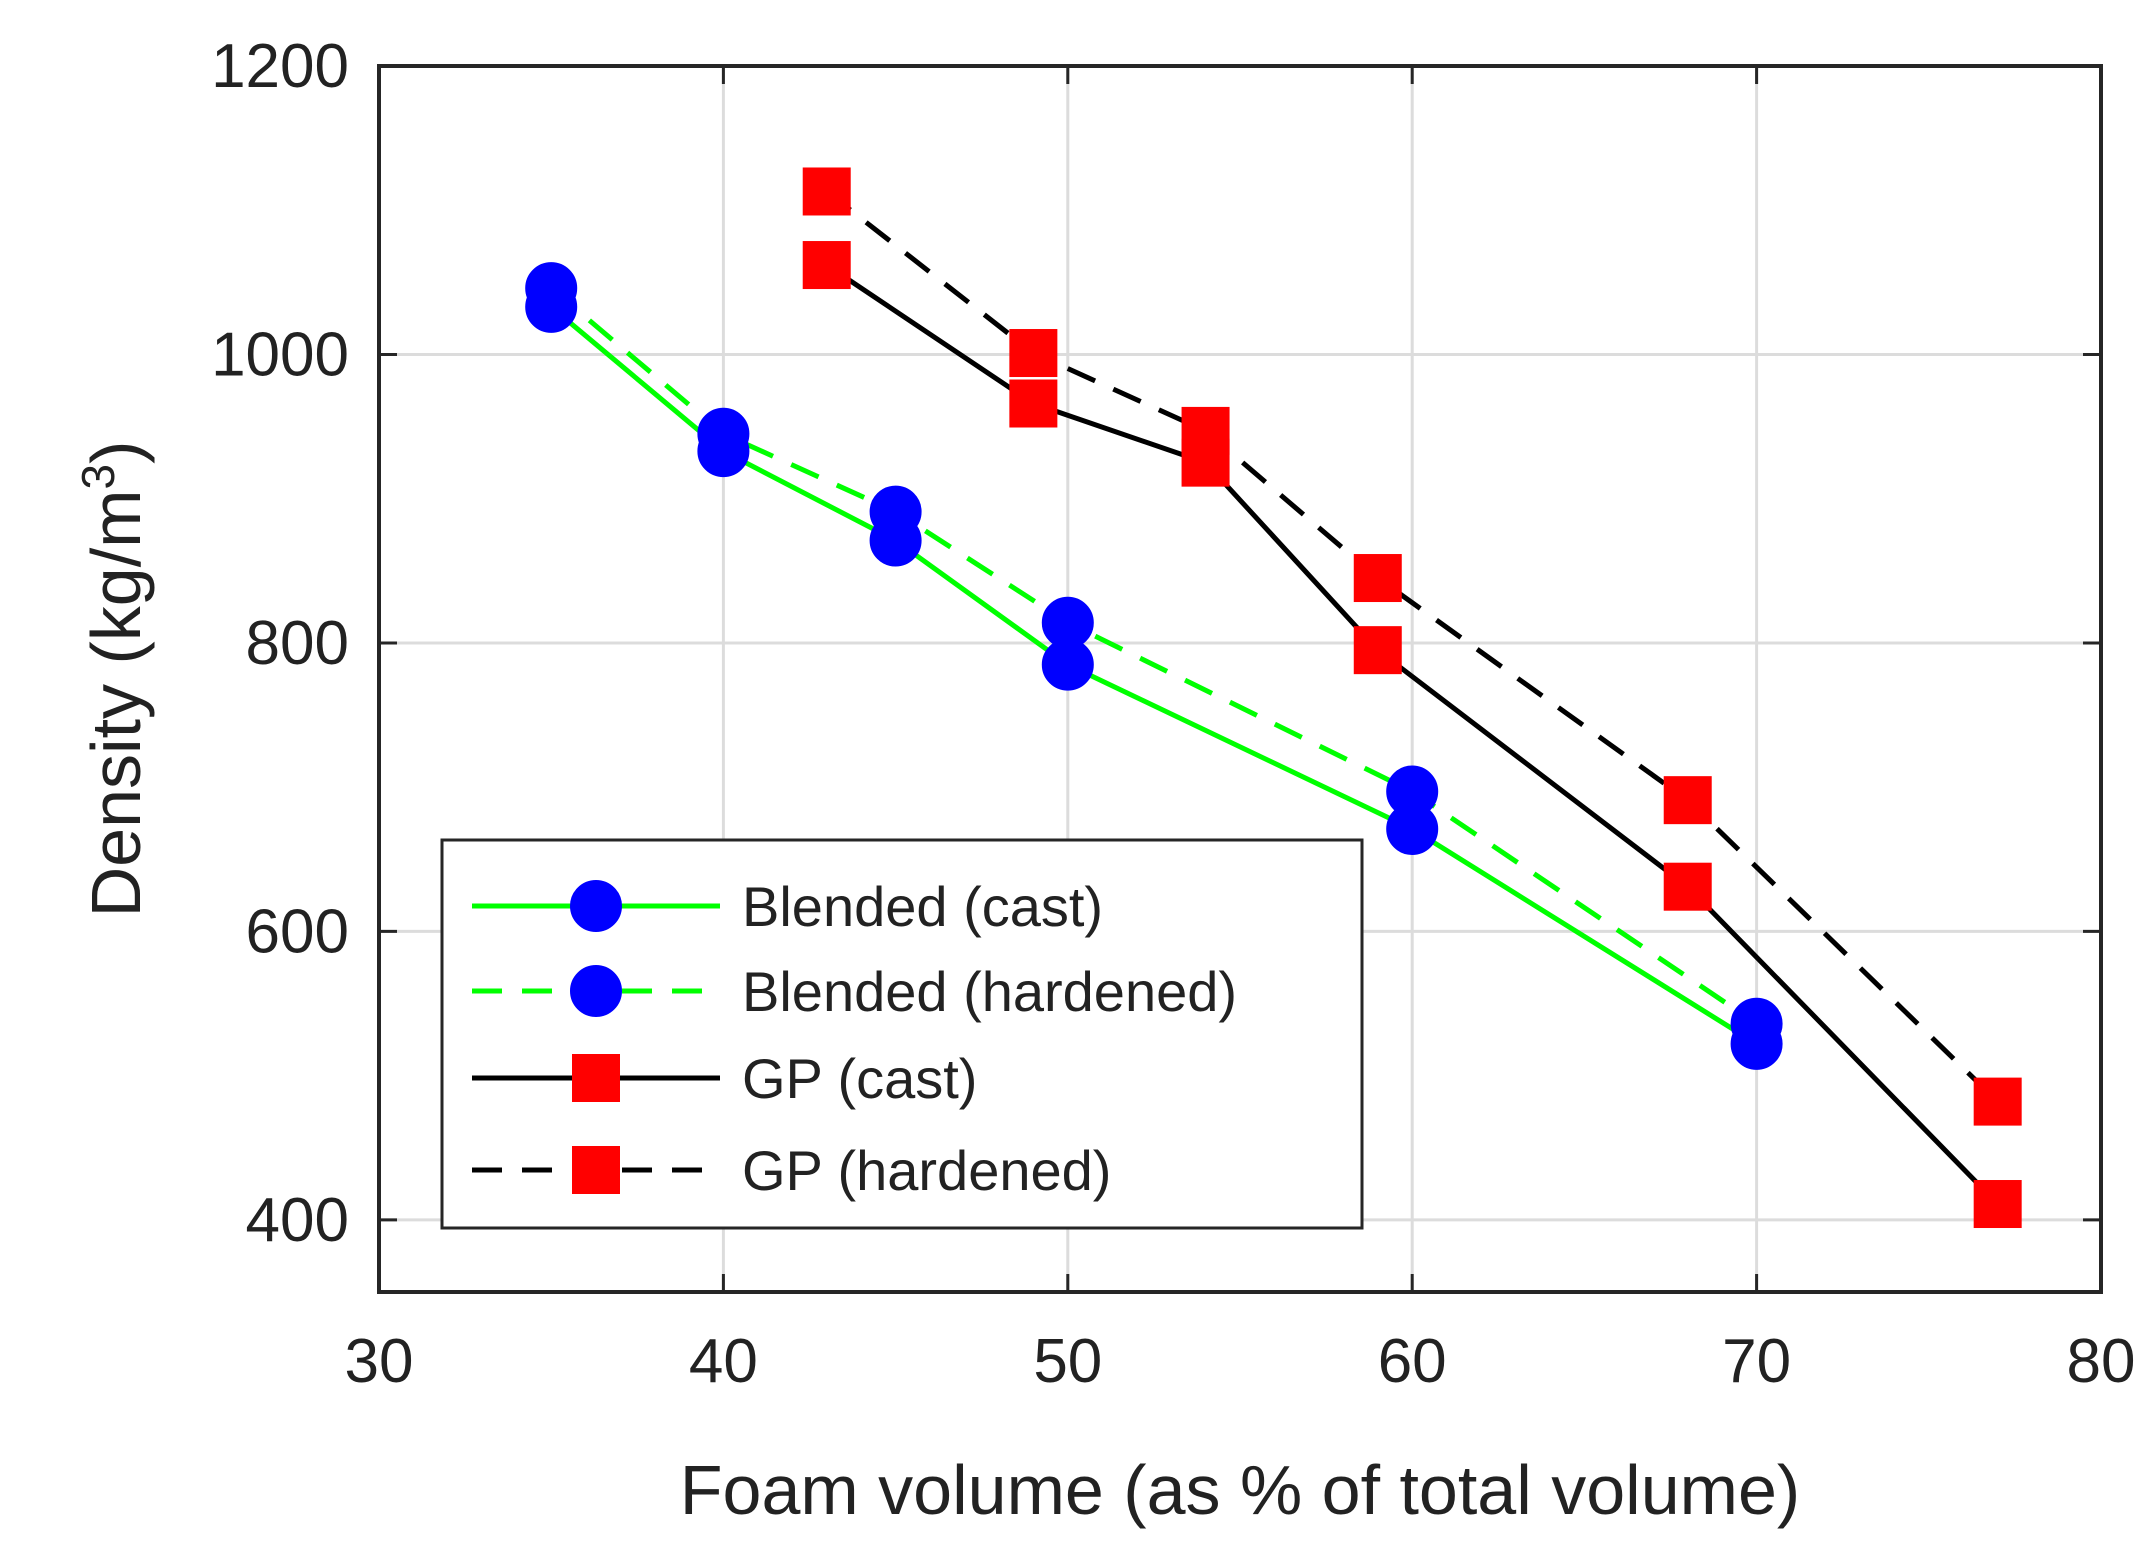 This screenshot has height=1555, width=2153. What do you see at coordinates (297, 1220) in the screenshot?
I see `y-tick-label: 400` at bounding box center [297, 1220].